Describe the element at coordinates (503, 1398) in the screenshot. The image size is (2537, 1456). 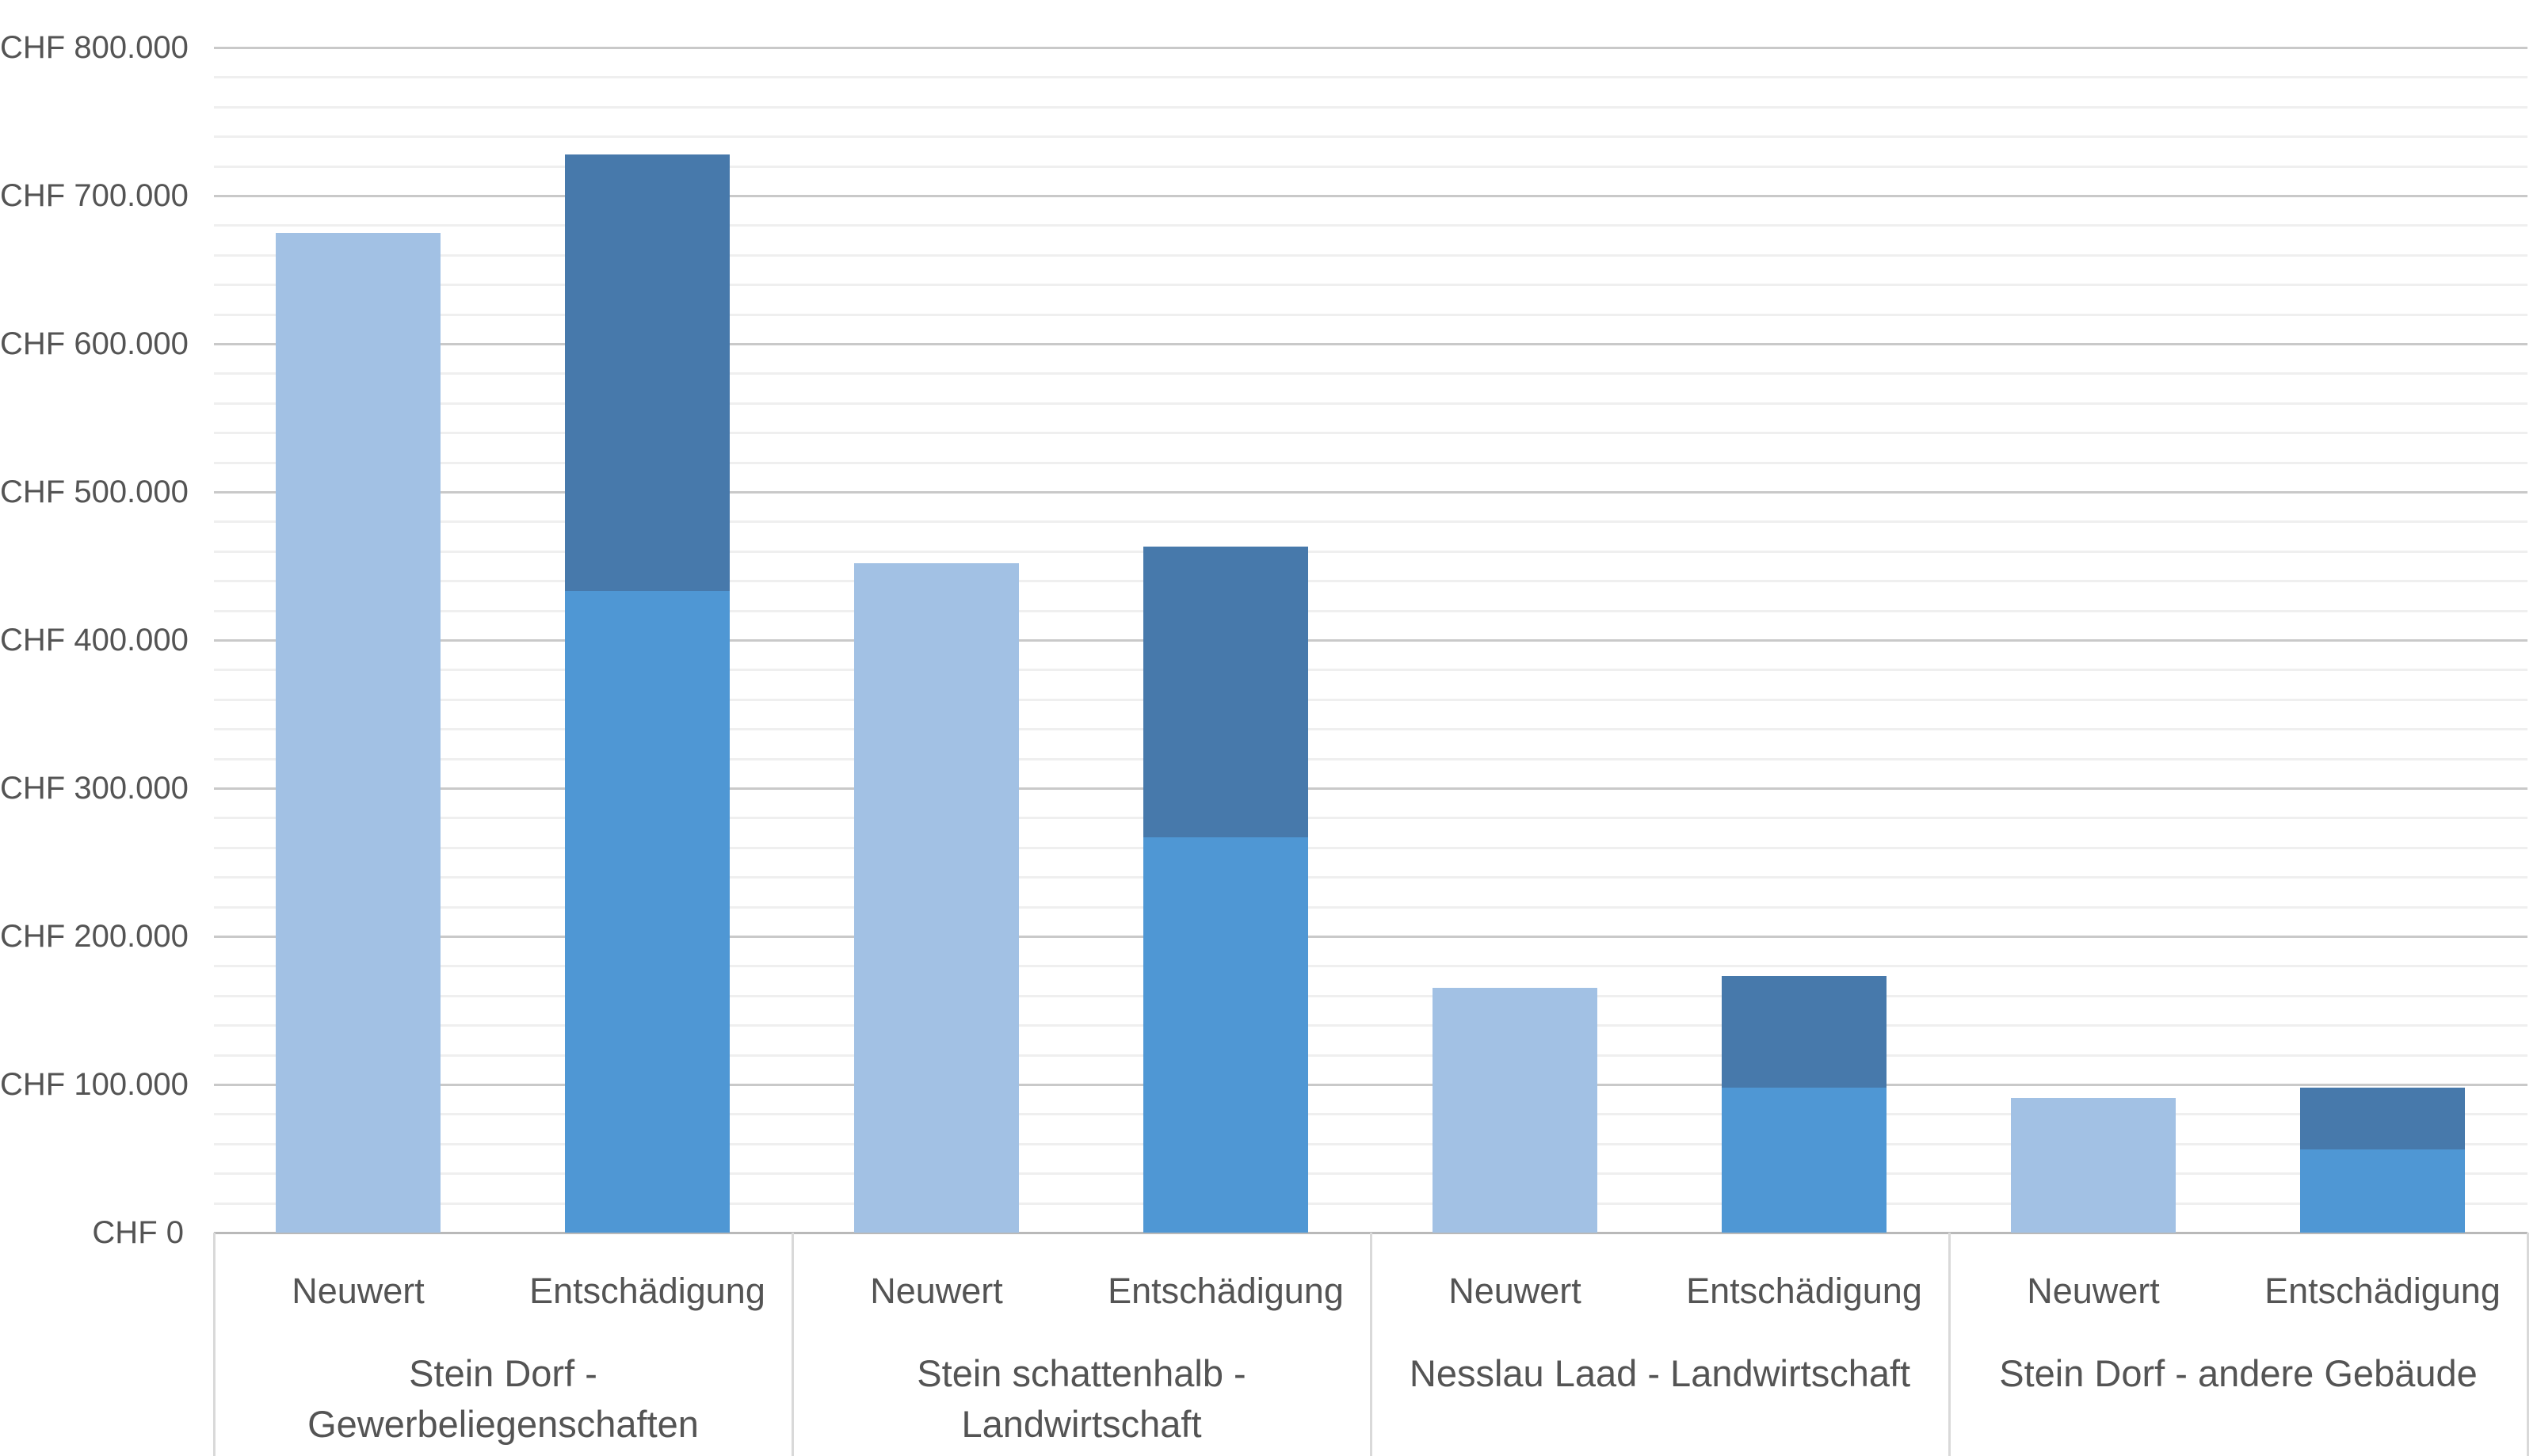
I see `group-label: Stein Dorf - Gewerbeliegenschaften` at that location.